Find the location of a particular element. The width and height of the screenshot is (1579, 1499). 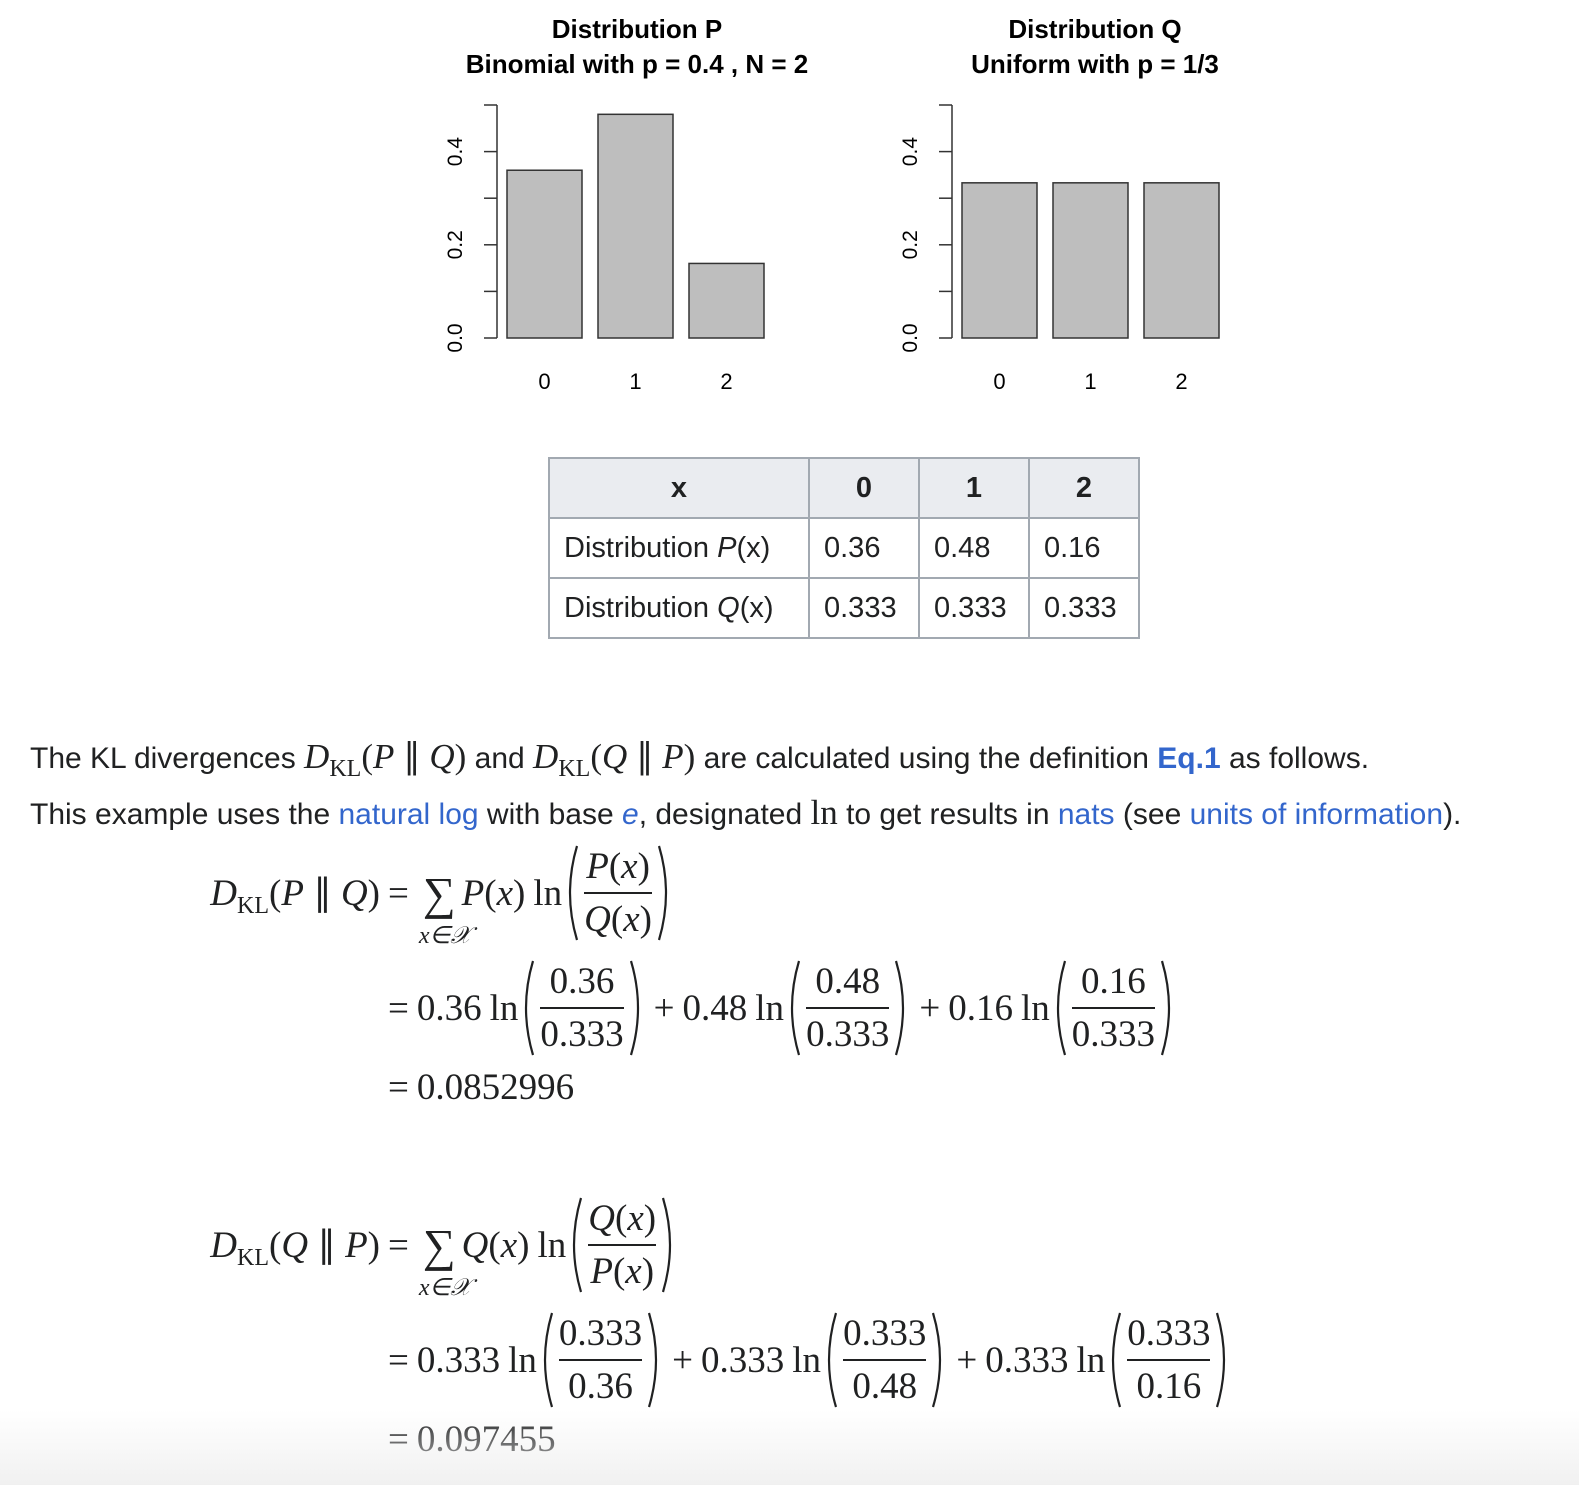

denominator: 0.16 is located at coordinates (1169, 1386).